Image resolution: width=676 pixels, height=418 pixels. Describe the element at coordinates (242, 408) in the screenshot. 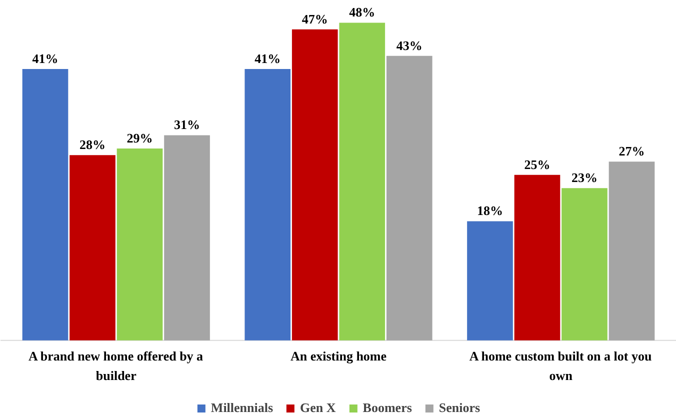

I see `legend-label: Millennials` at that location.